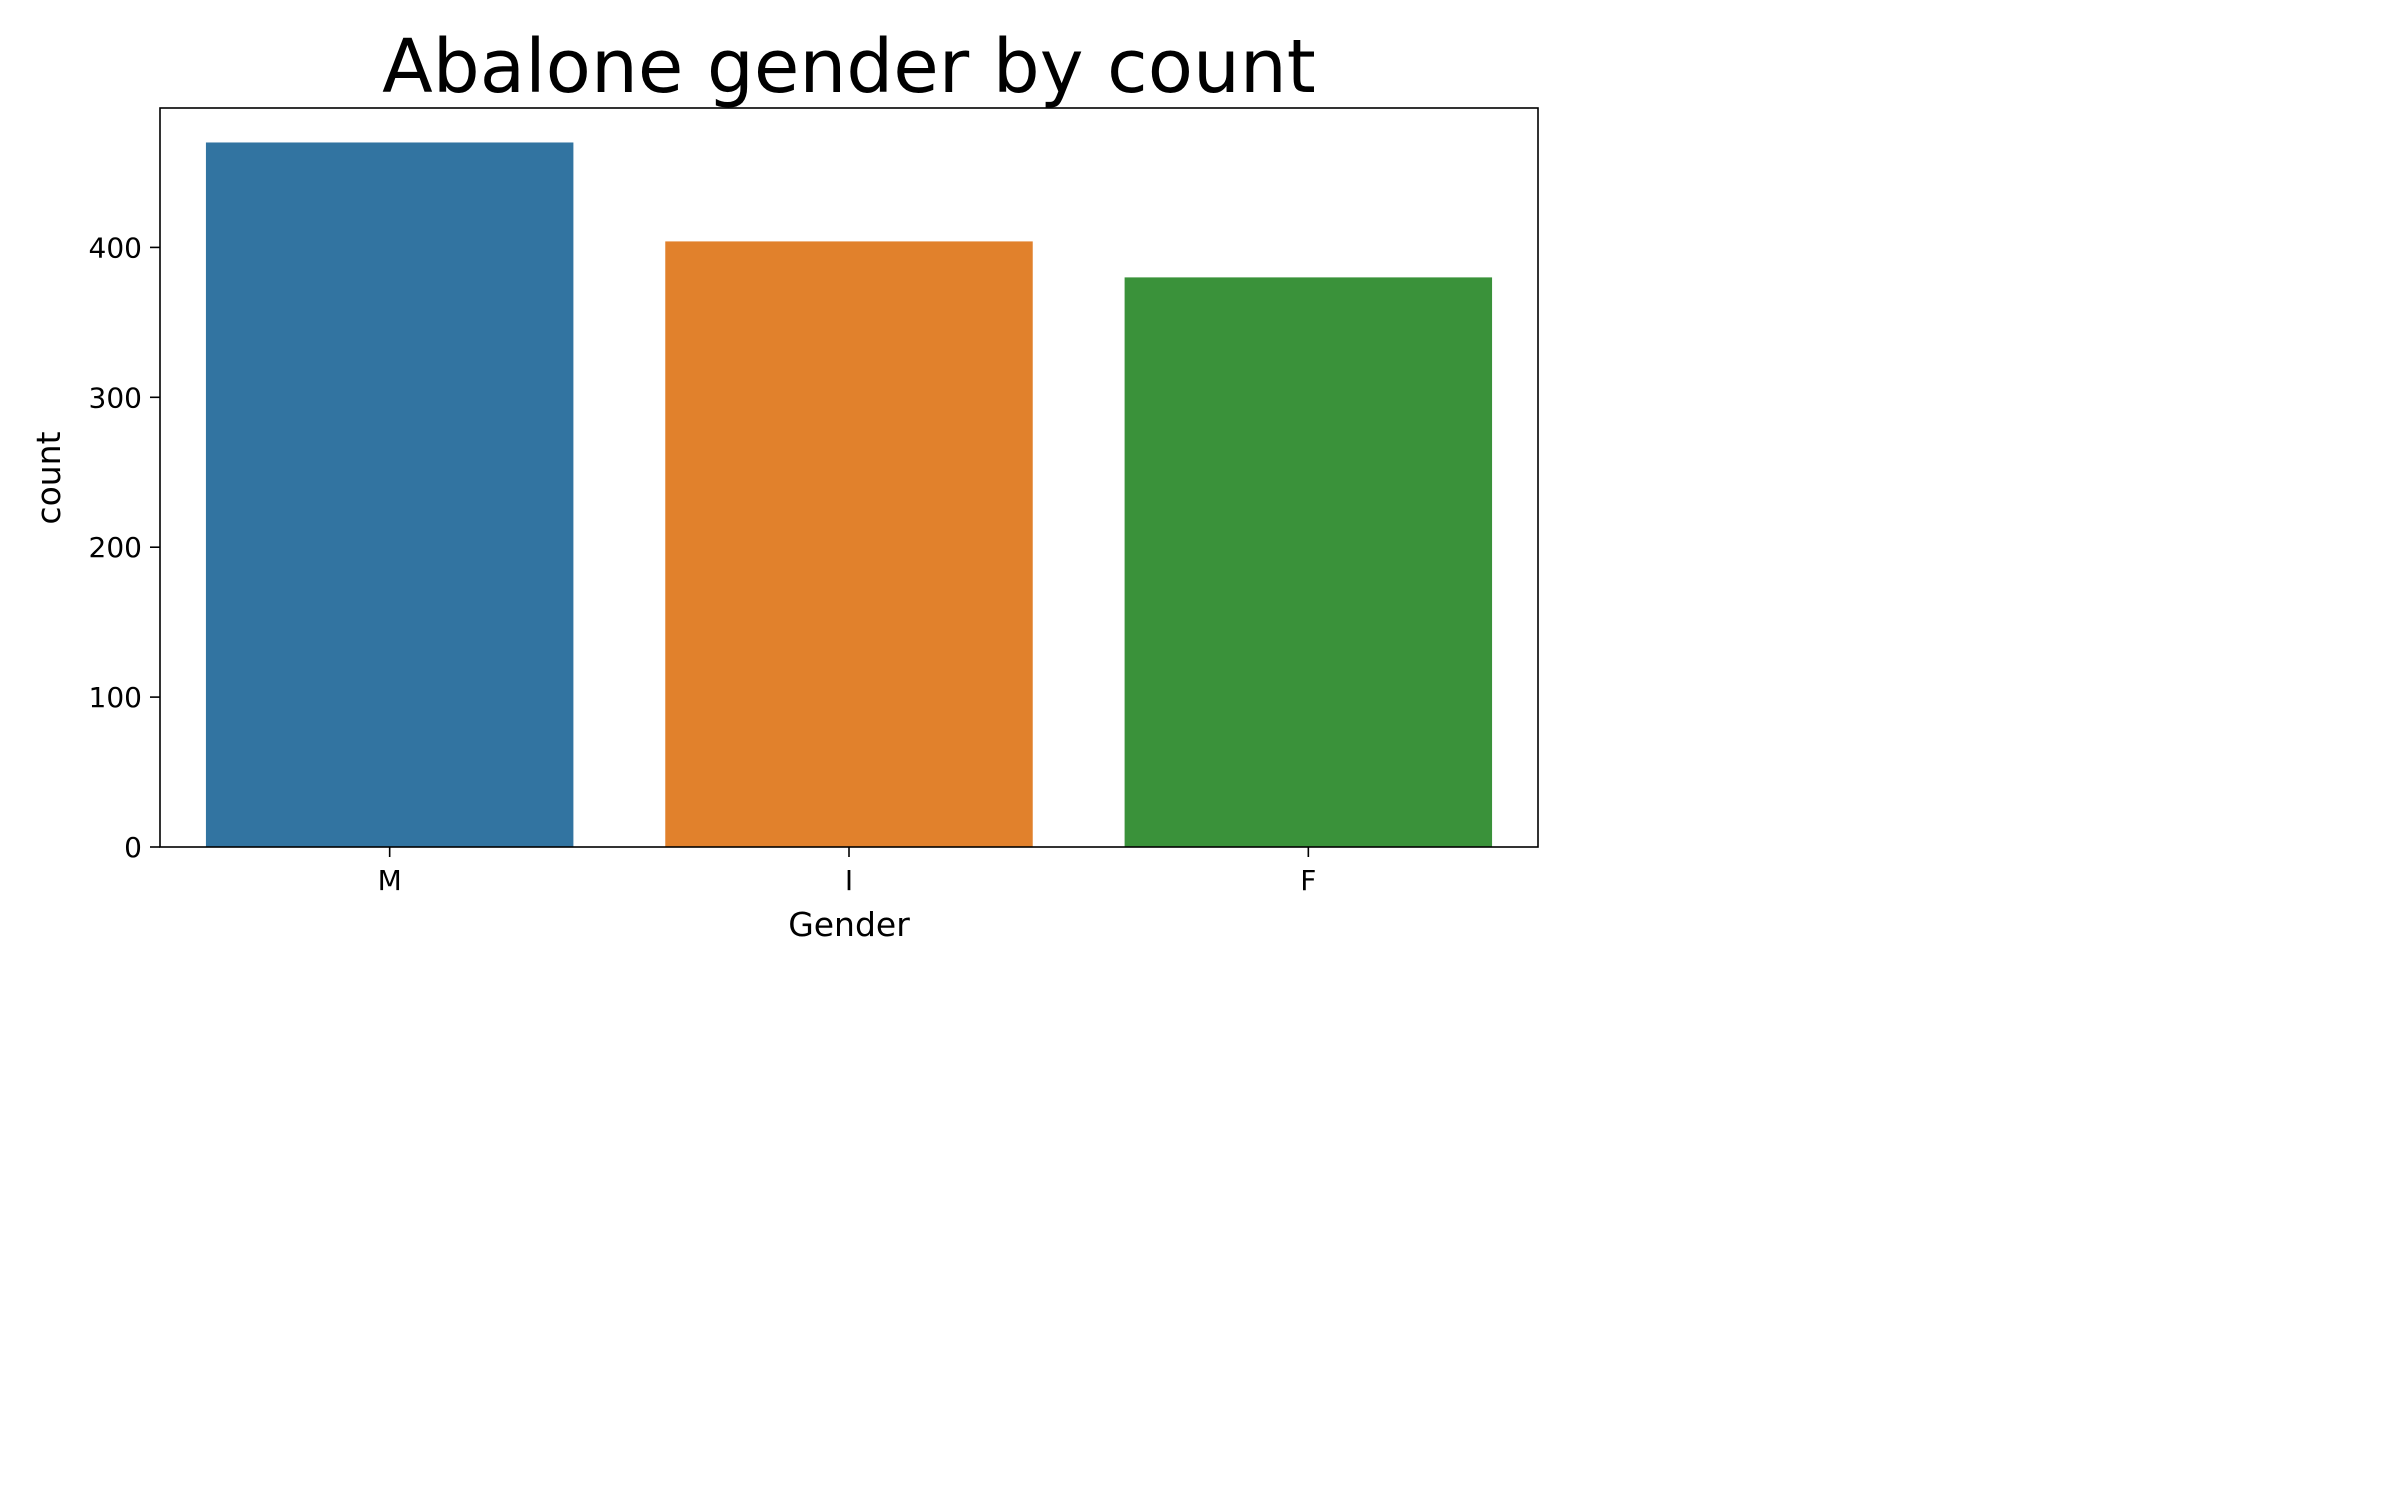 The width and height of the screenshot is (2400, 1500). I want to click on y-tick-label: 100, so click(115, 697).